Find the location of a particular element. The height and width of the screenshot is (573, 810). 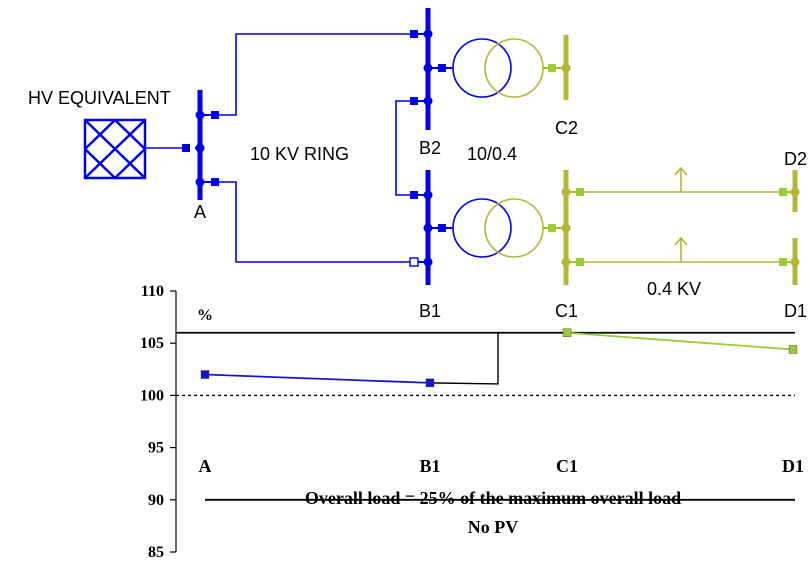

y-tick-label: 105 is located at coordinates (152, 343).